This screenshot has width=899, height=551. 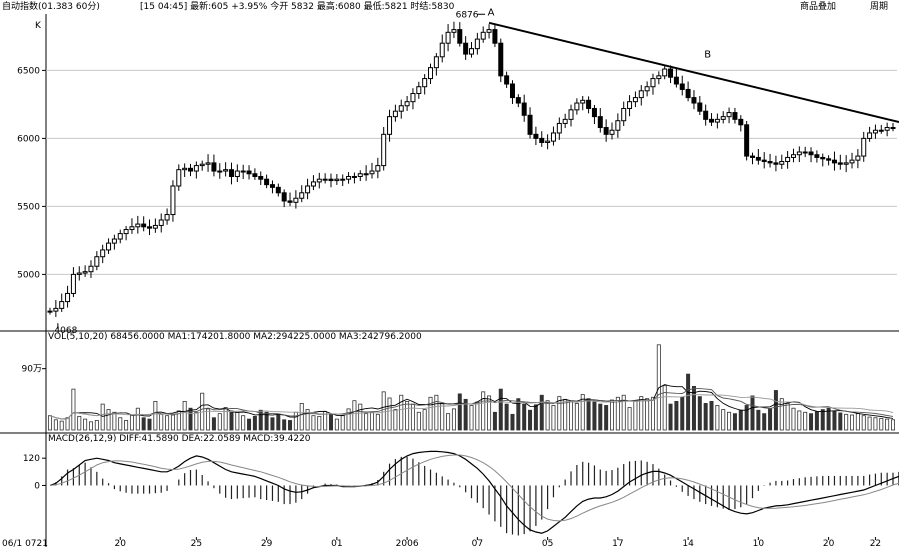 I want to click on x-axis-label: 20, so click(x=121, y=543).